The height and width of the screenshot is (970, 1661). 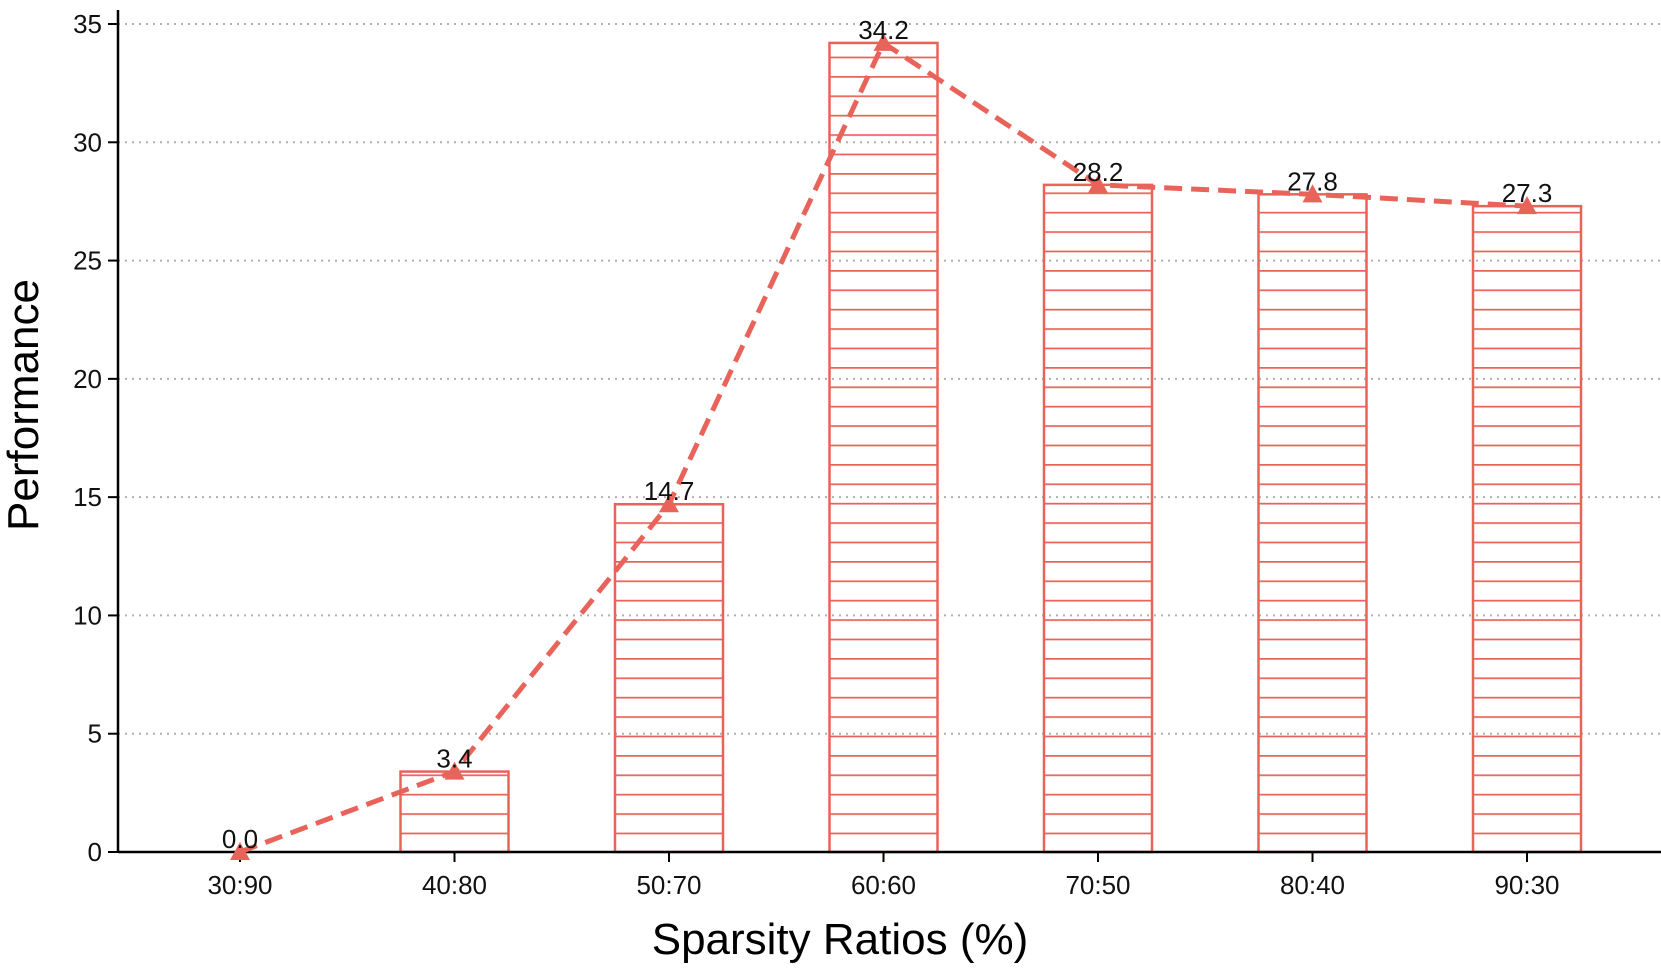 What do you see at coordinates (1098, 172) in the screenshot?
I see `data-label: 28.2` at bounding box center [1098, 172].